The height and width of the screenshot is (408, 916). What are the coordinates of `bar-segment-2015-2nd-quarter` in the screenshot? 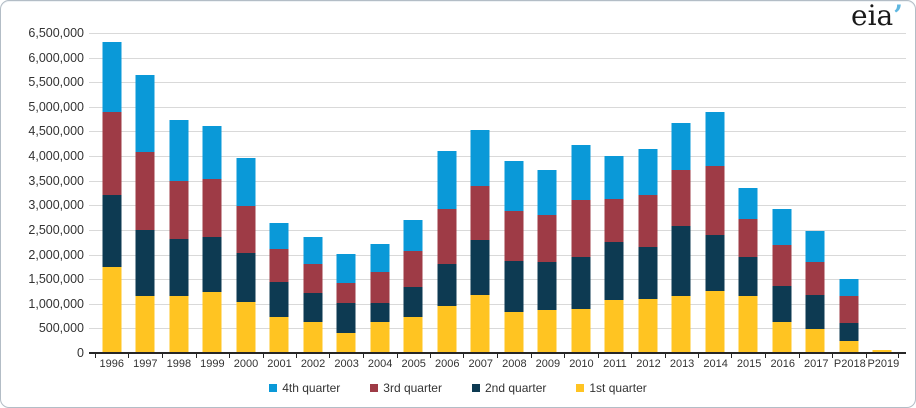 It's located at (748, 276).